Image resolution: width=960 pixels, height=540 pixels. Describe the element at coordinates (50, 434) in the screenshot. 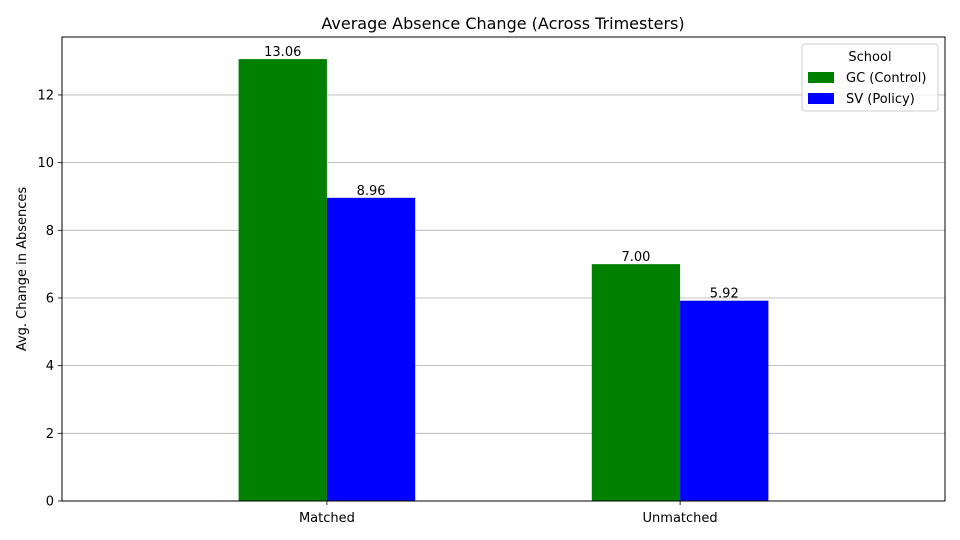

I see `y-tick-label: 2` at that location.